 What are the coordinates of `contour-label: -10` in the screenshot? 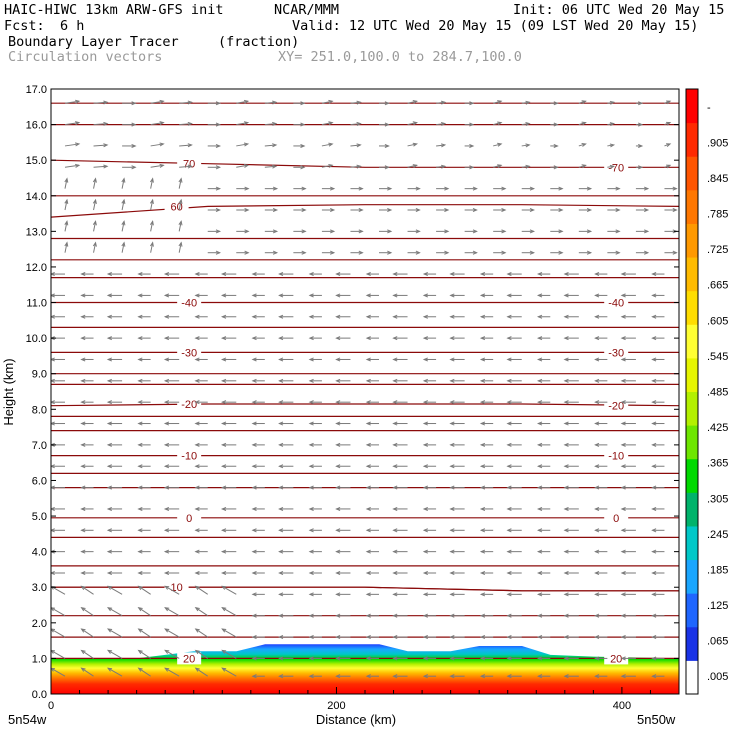 It's located at (616, 457).